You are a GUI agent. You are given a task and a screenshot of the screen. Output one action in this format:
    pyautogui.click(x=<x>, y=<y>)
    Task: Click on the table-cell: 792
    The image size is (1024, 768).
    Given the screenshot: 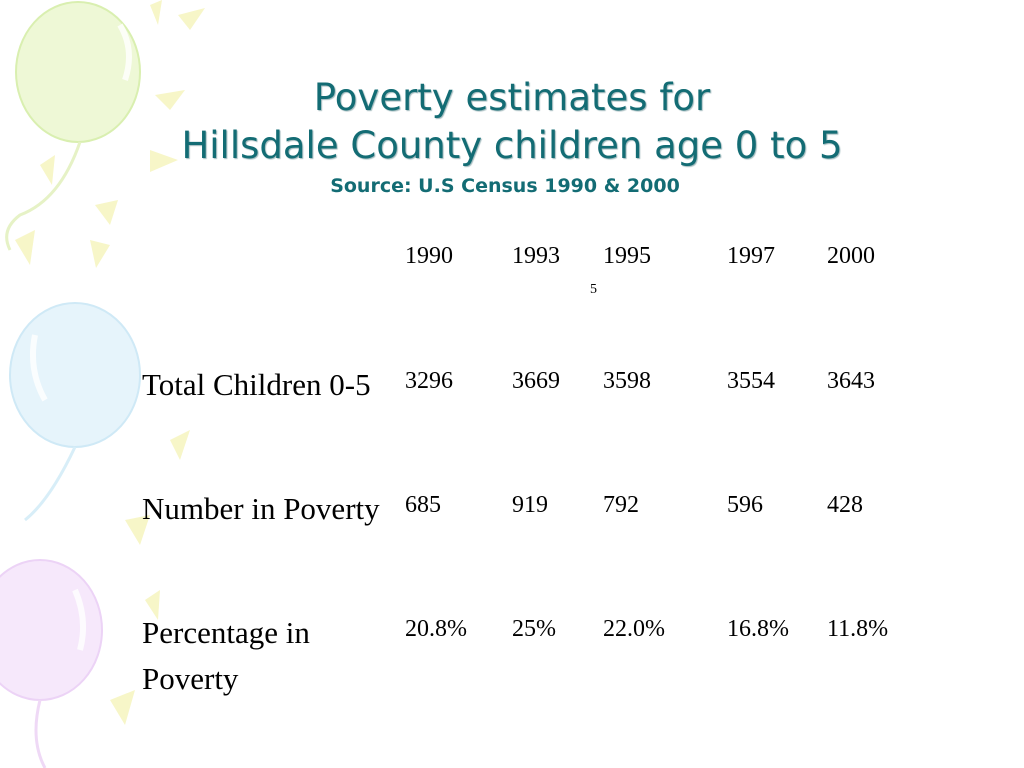 What is the action you would take?
    pyautogui.click(x=621, y=505)
    